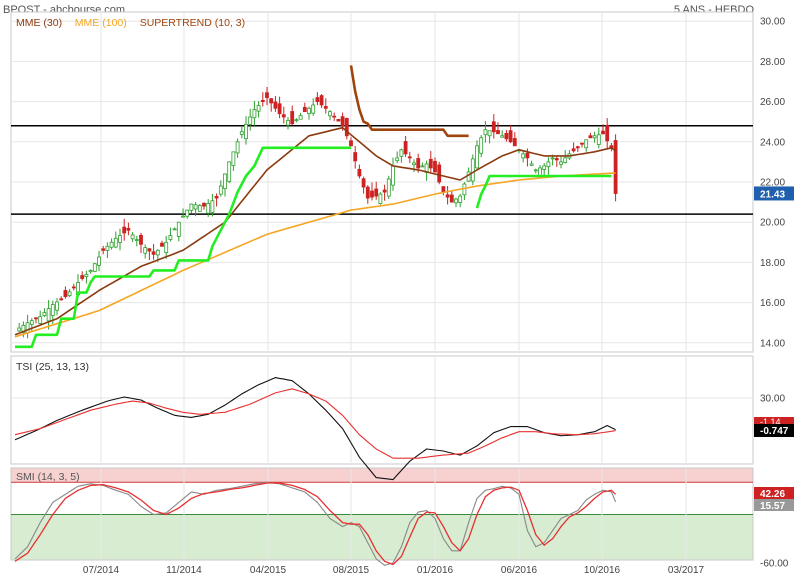 The image size is (800, 580). I want to click on smi-line, so click(315, 523).